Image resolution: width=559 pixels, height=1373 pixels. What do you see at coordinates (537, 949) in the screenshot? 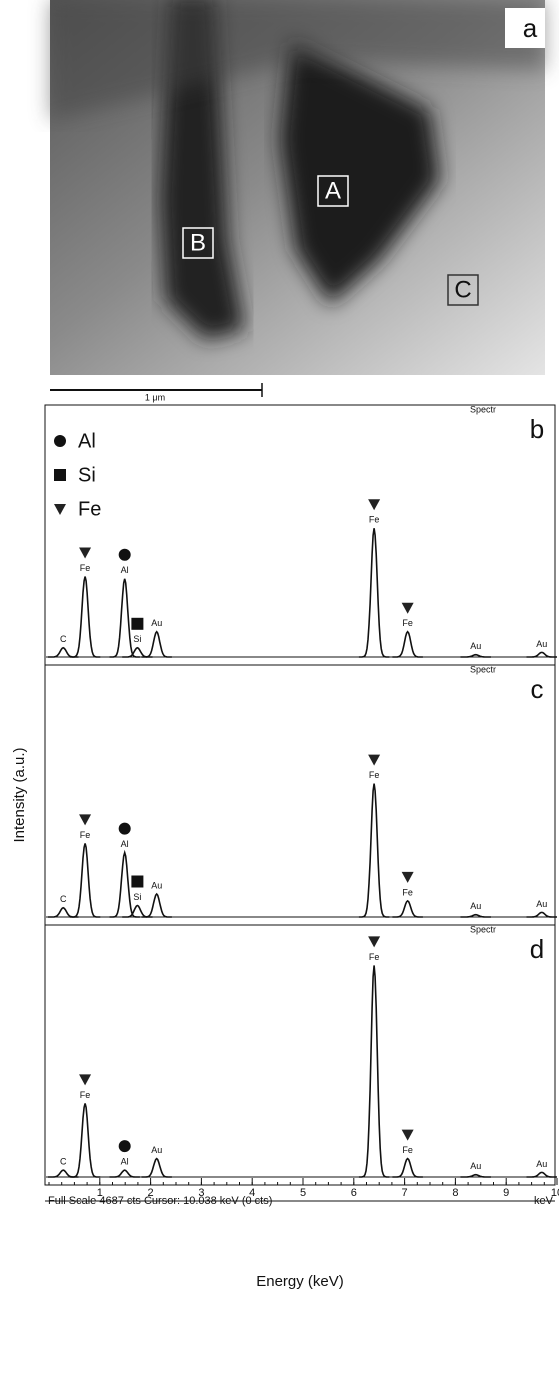
I see `panel-letter: d` at bounding box center [537, 949].